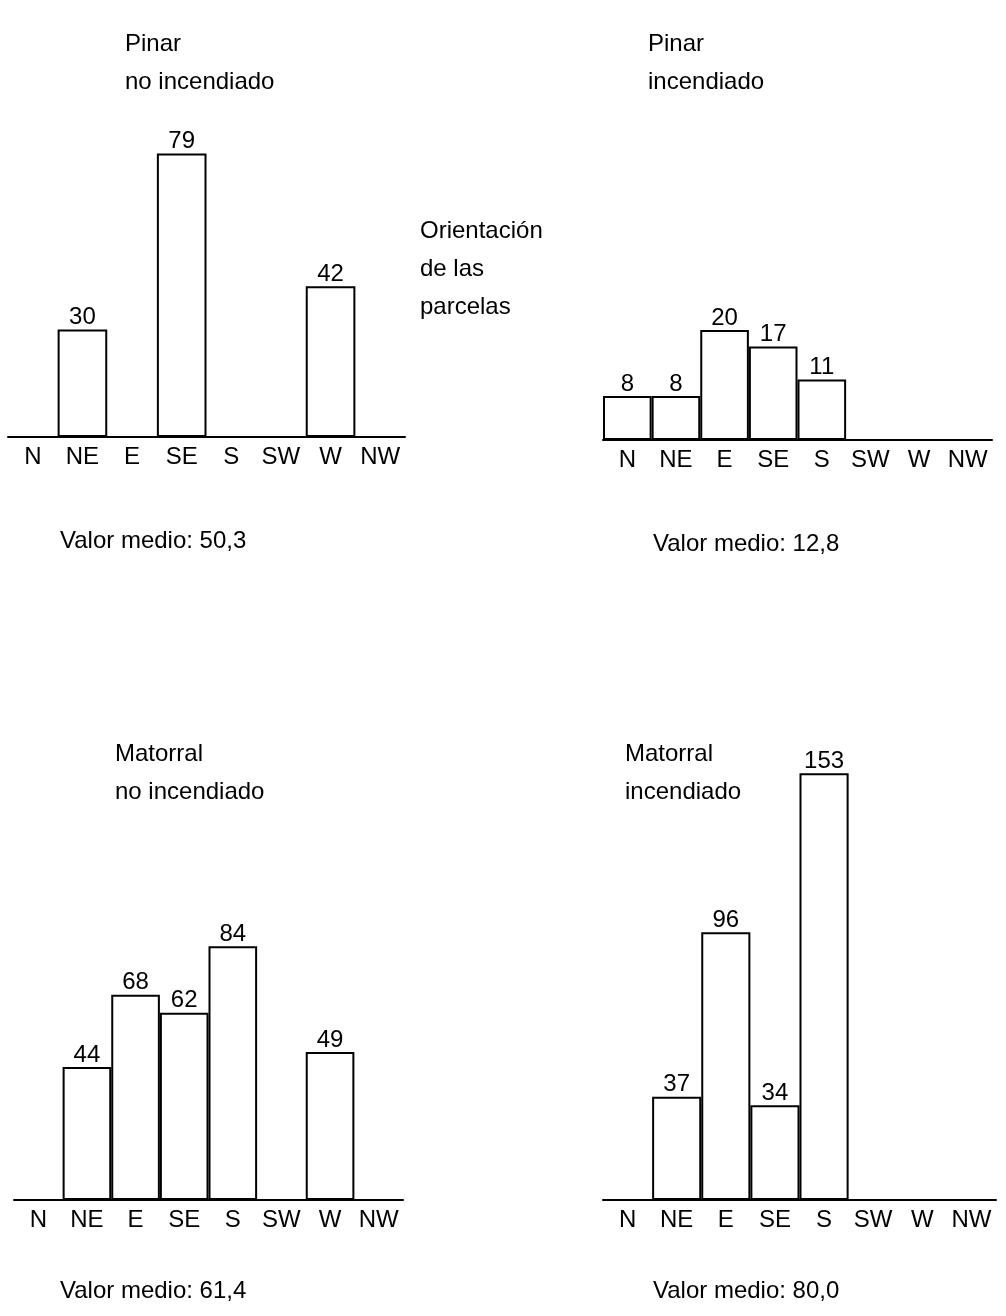 This screenshot has height=1316, width=1006. I want to click on chart-title: Pinar incendiado, so click(706, 61).